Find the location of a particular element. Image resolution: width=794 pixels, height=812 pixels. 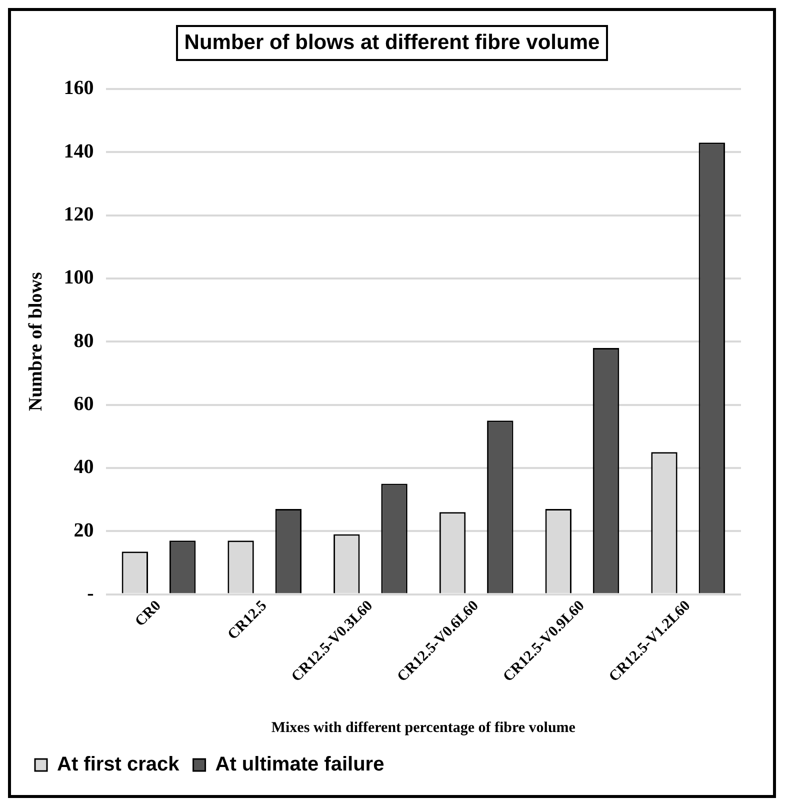

y-tick-label: 20 is located at coordinates (84, 530).